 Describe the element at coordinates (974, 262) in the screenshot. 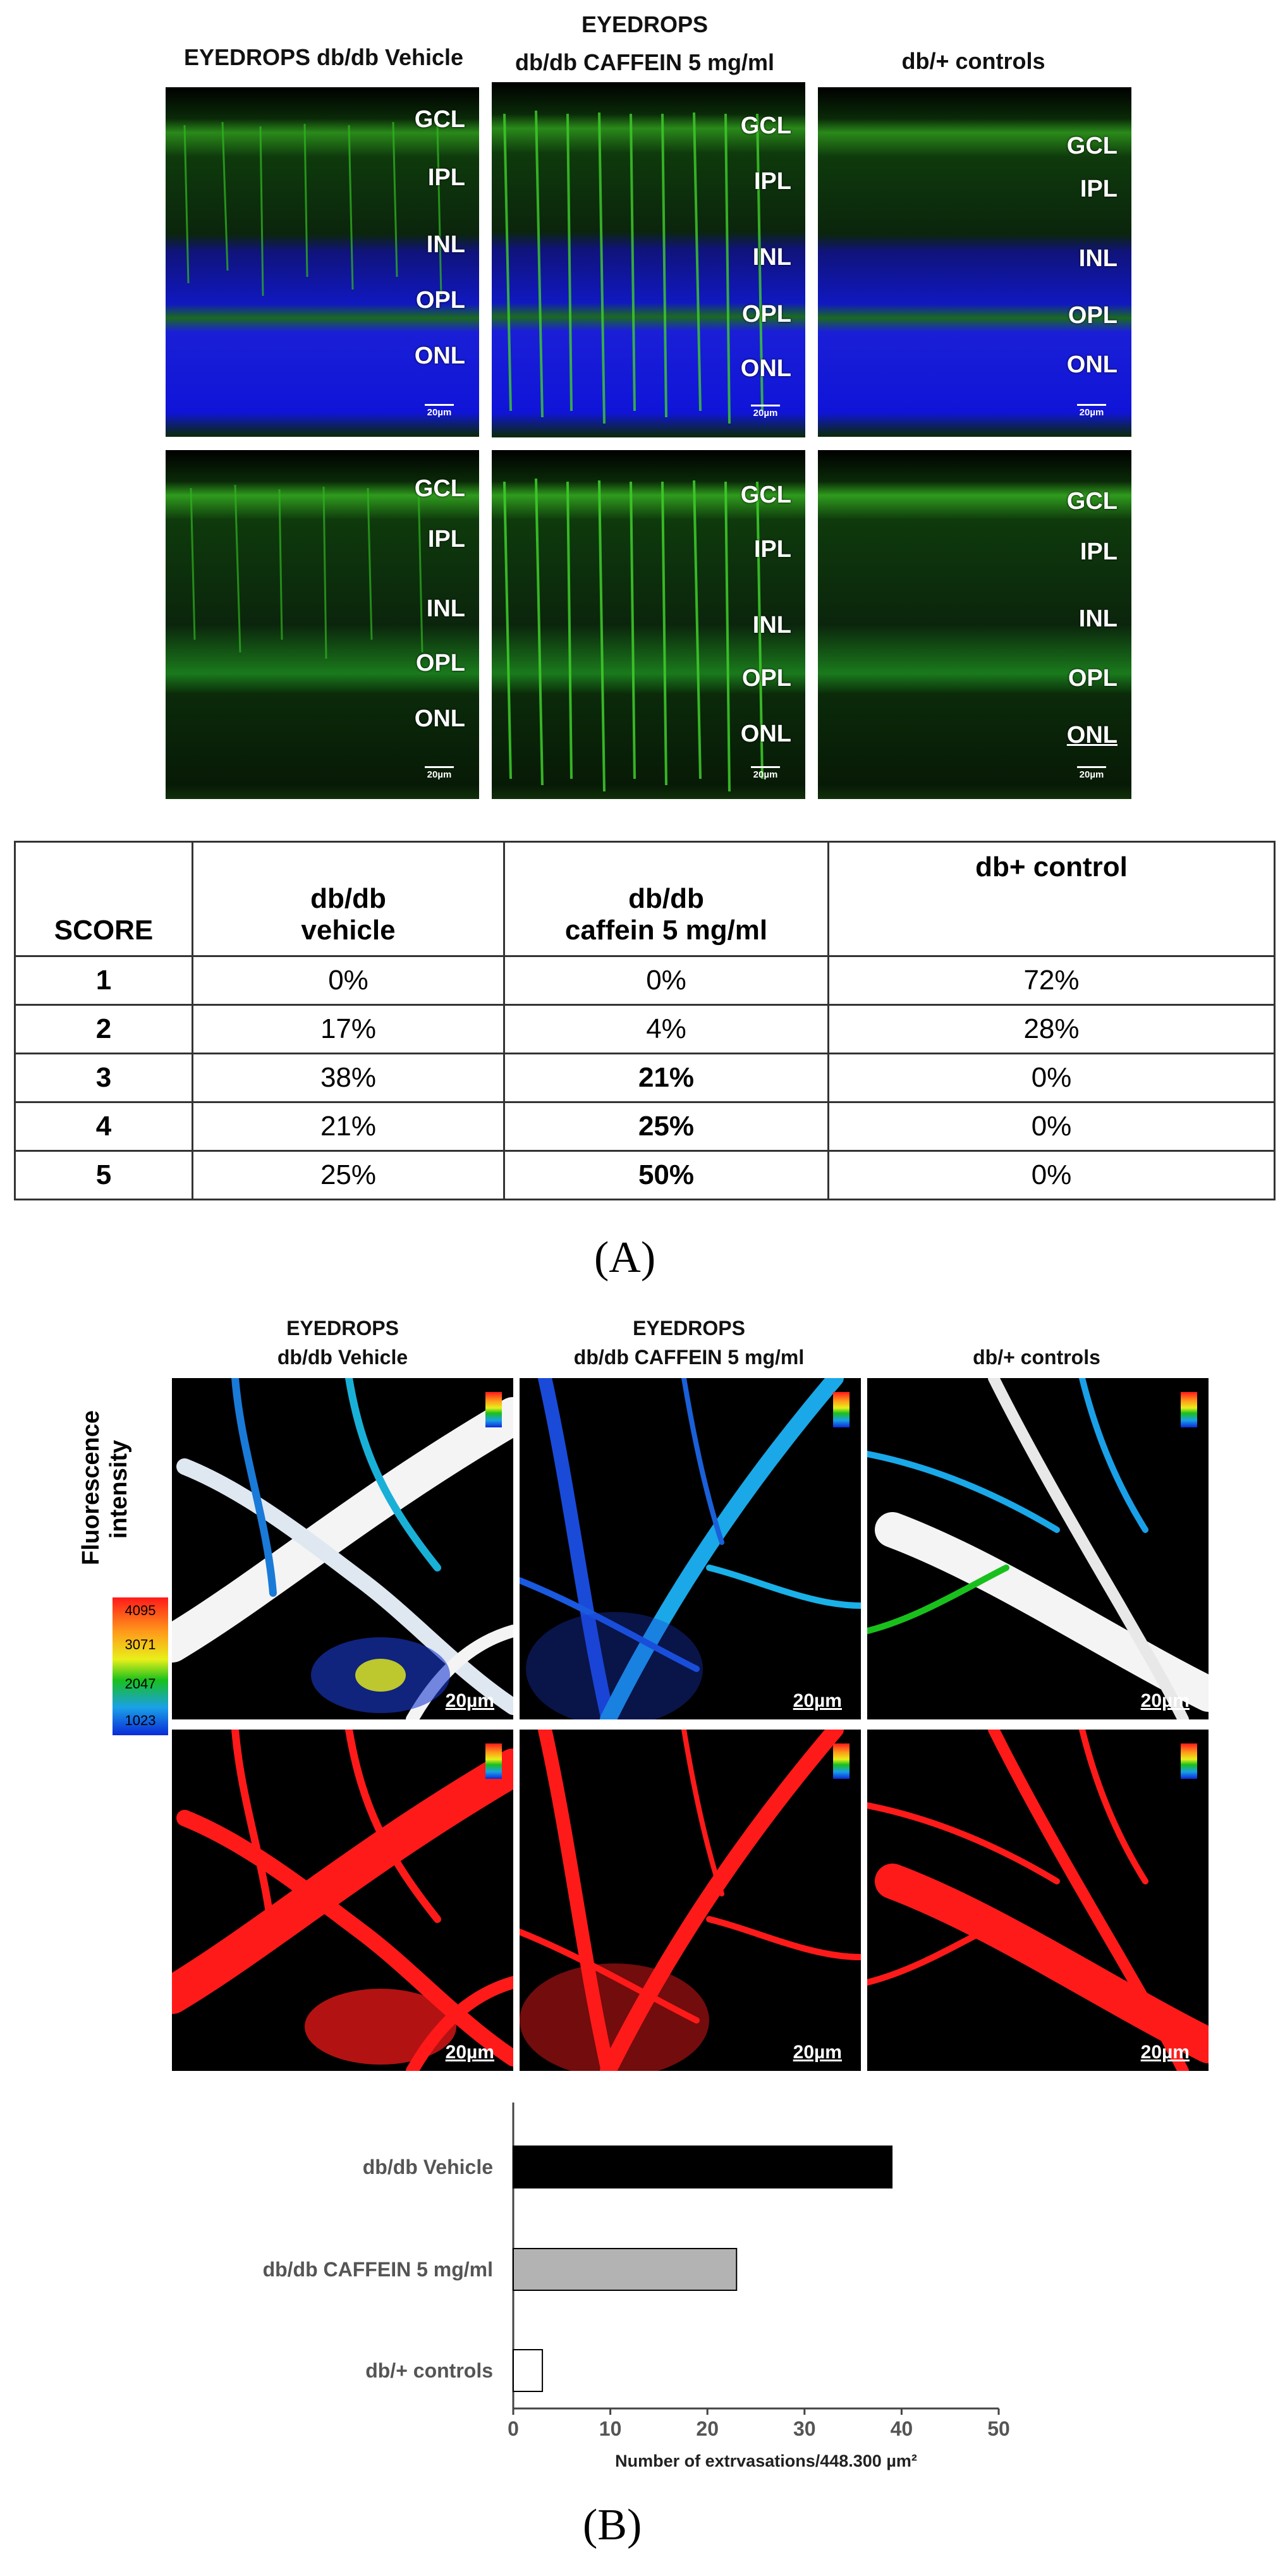

I see `retina-image-control-merged: GCL IPL INL OPL ONL 20µm` at that location.